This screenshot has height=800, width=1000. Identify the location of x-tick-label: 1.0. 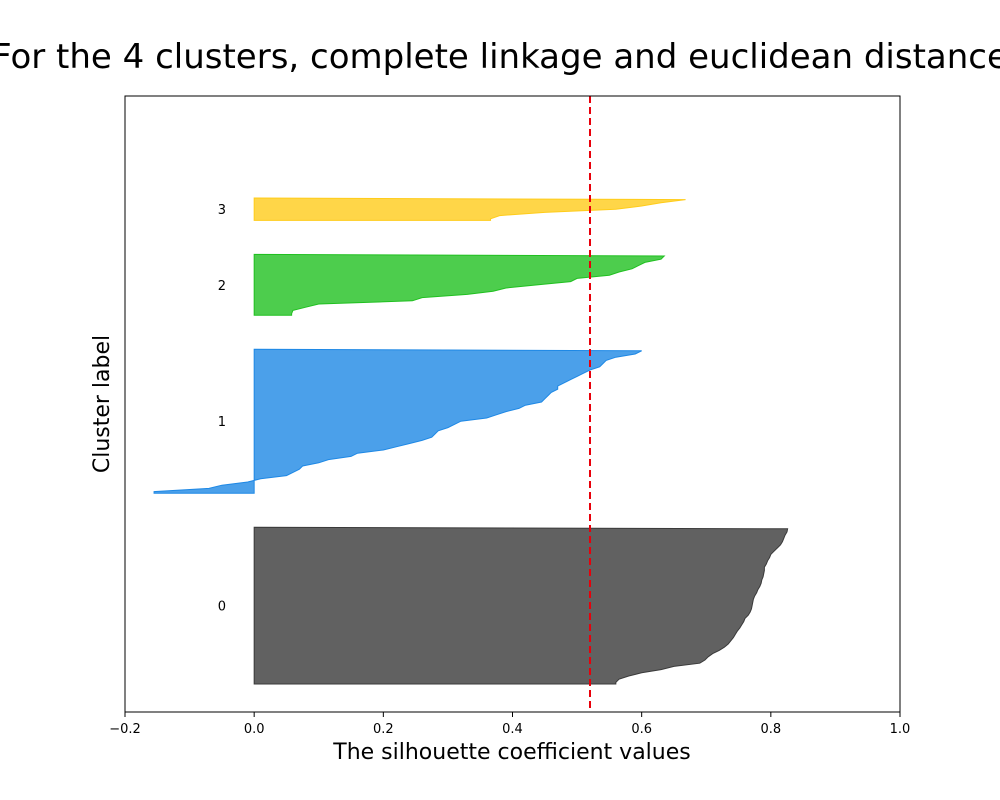
(900, 729).